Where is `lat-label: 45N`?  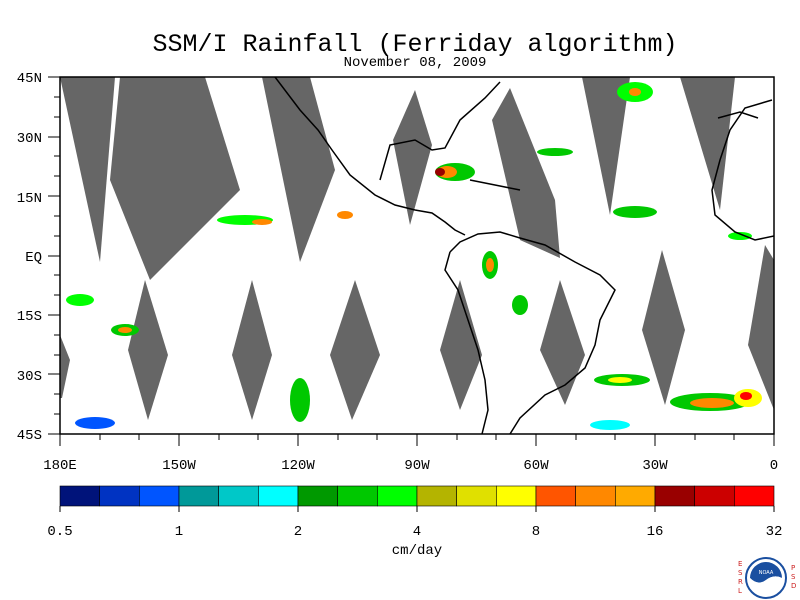 lat-label: 45N is located at coordinates (29, 79).